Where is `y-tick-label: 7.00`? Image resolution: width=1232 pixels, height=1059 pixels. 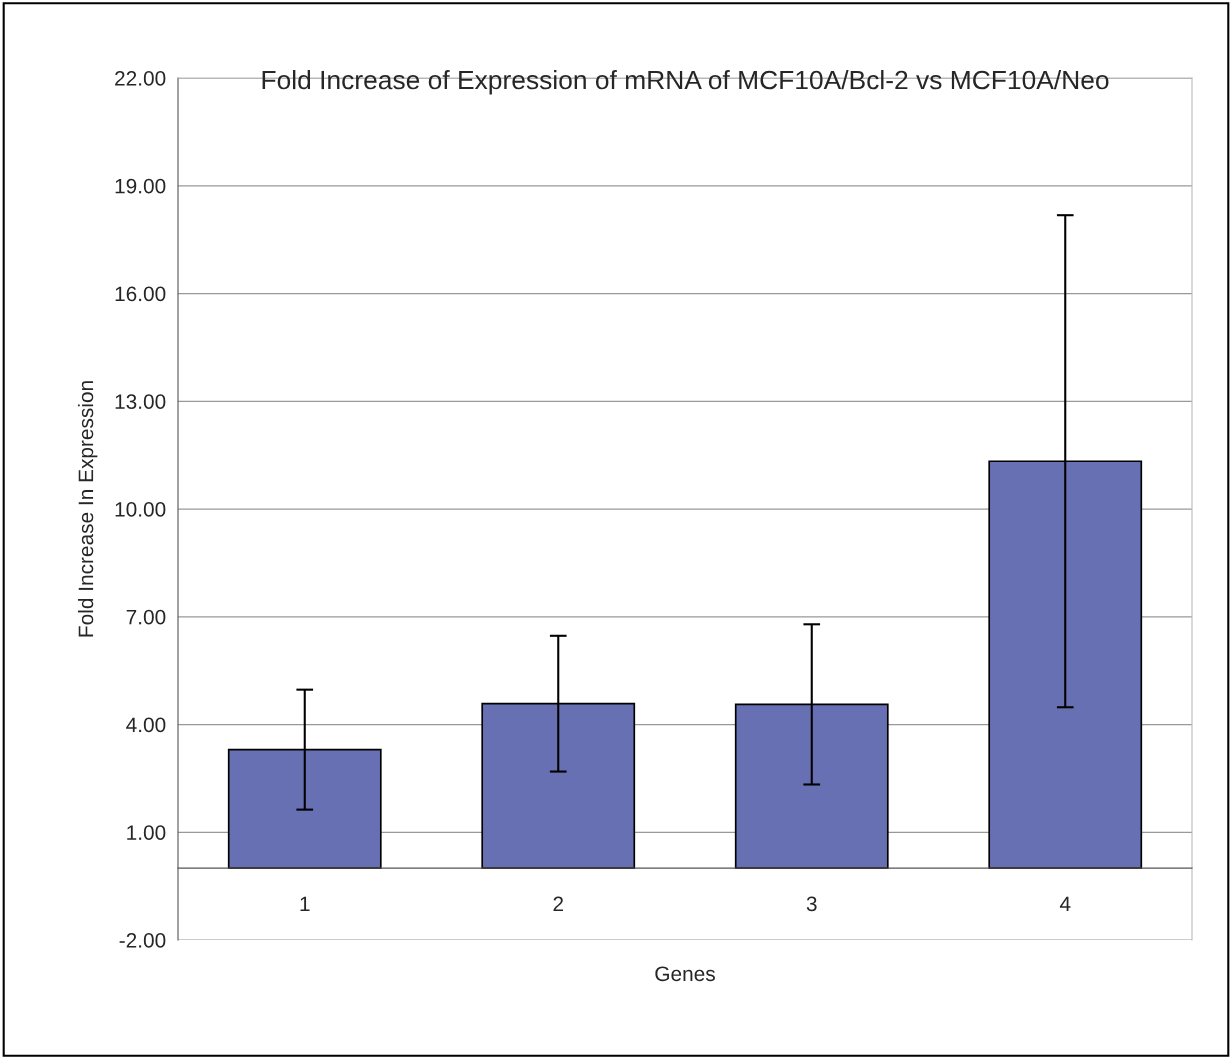
y-tick-label: 7.00 is located at coordinates (146, 617).